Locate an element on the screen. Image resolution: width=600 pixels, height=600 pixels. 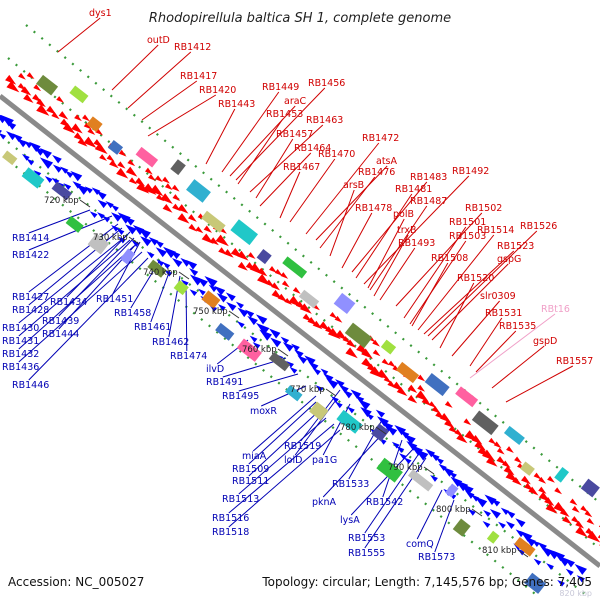
corner-scale-label: 820 kbp is located at coordinates (575, 593).